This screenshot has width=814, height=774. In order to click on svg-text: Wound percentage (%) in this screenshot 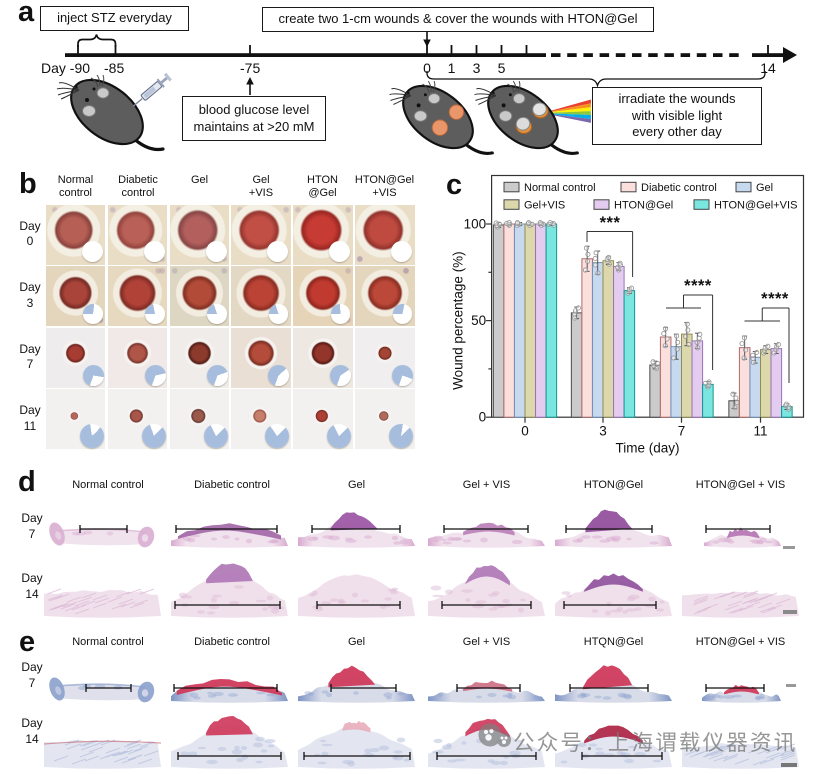, I will do `click(458, 320)`.